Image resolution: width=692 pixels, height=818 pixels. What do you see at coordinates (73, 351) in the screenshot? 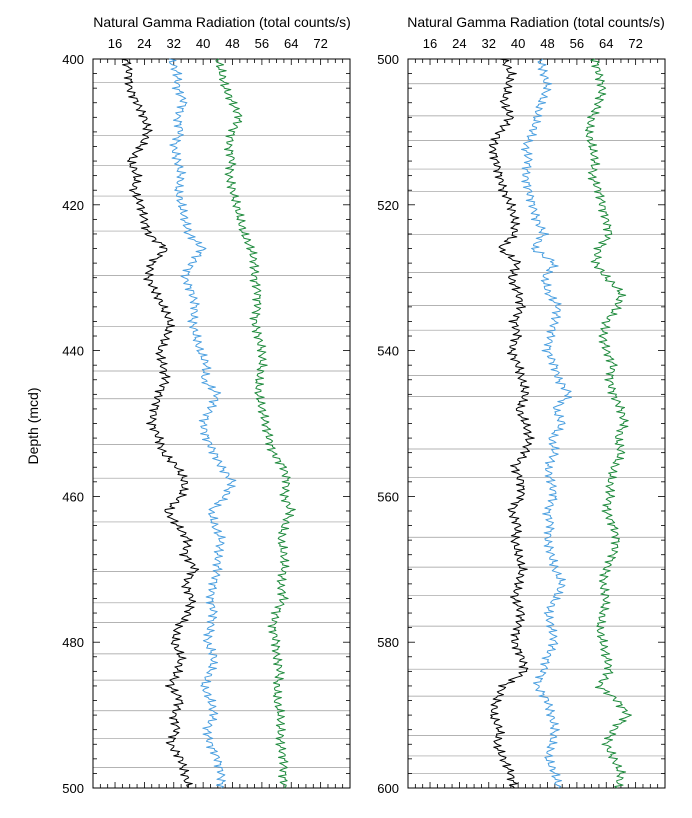
I see `y-tick-label: 440` at bounding box center [73, 351].